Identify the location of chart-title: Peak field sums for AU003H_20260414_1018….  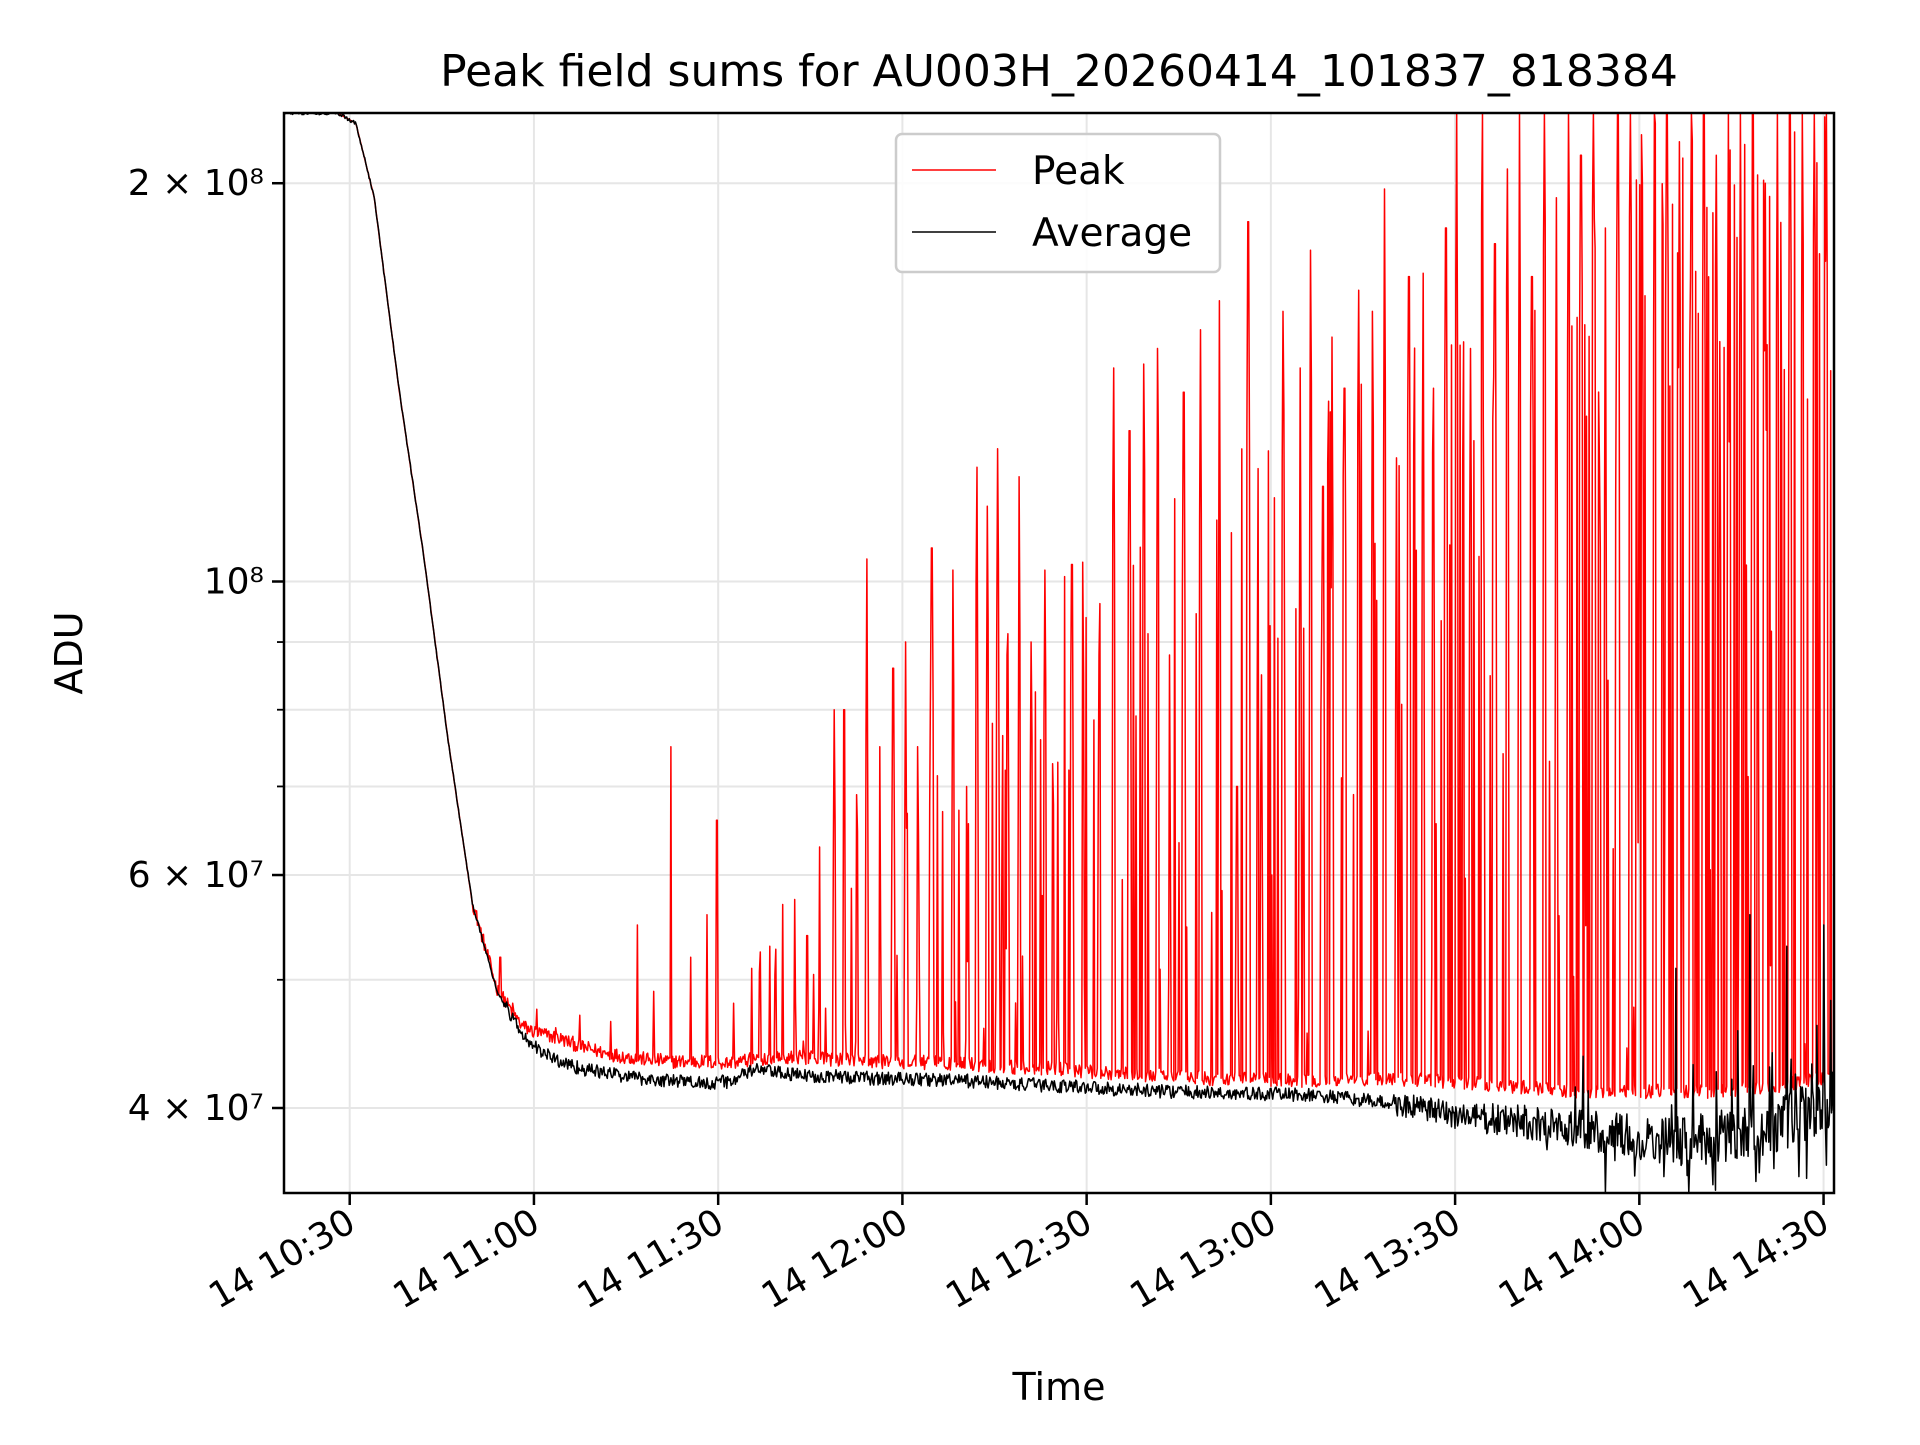
(1059, 71).